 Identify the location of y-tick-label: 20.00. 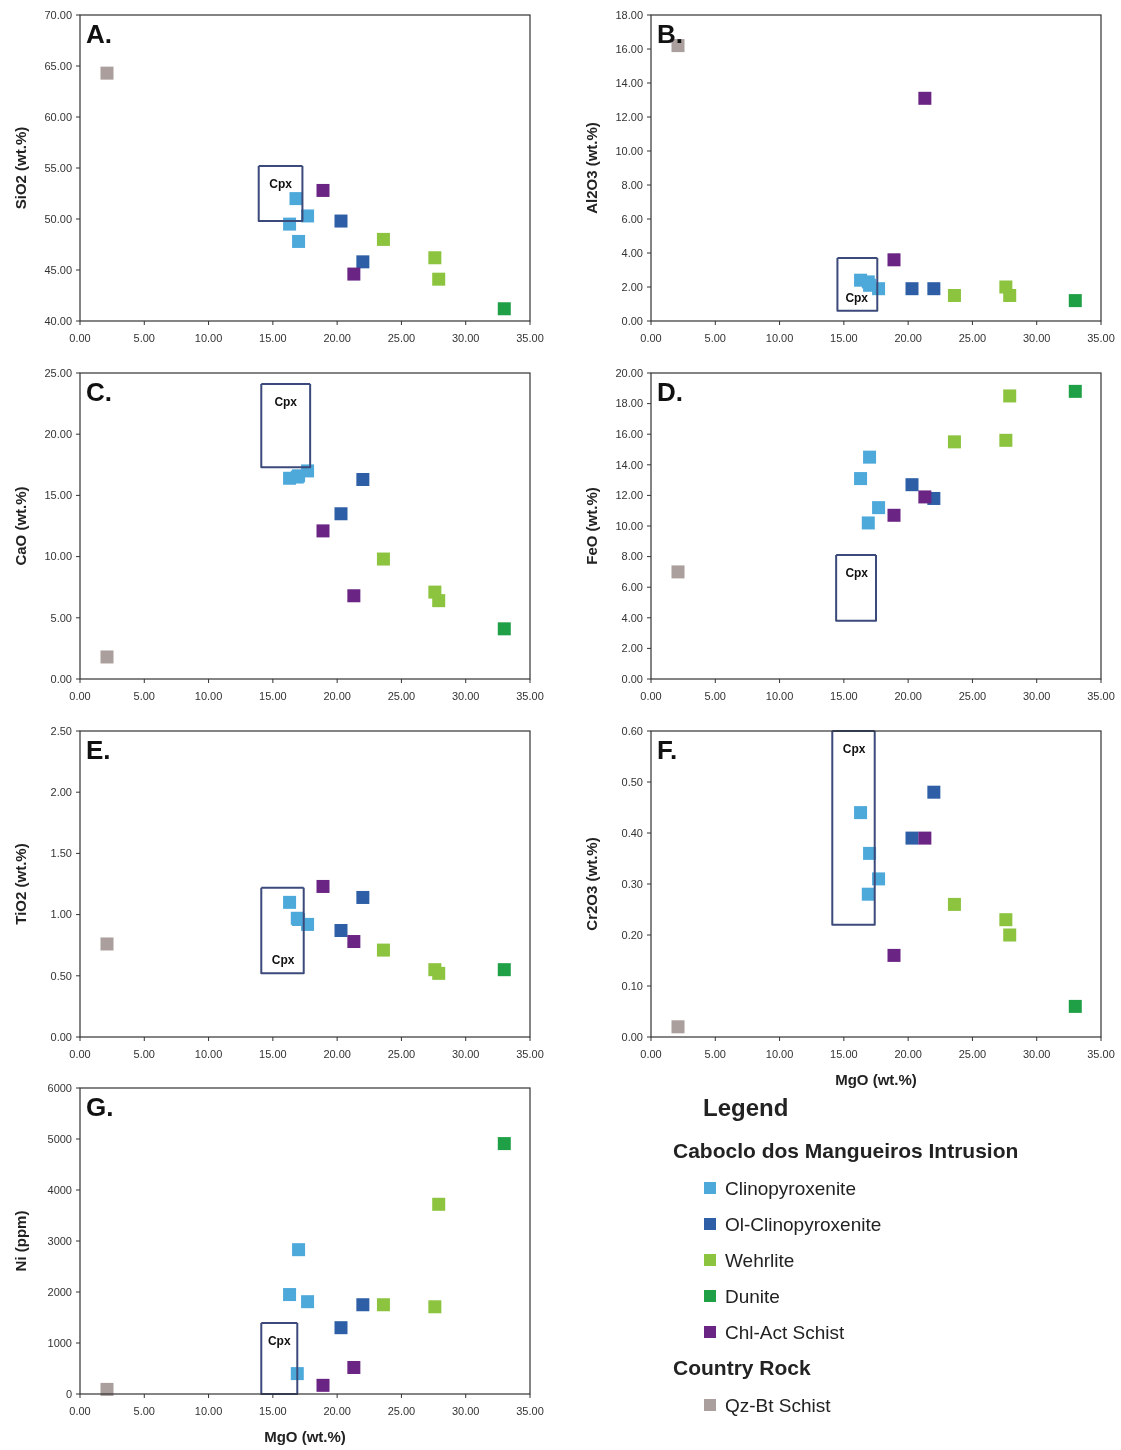
(58, 434).